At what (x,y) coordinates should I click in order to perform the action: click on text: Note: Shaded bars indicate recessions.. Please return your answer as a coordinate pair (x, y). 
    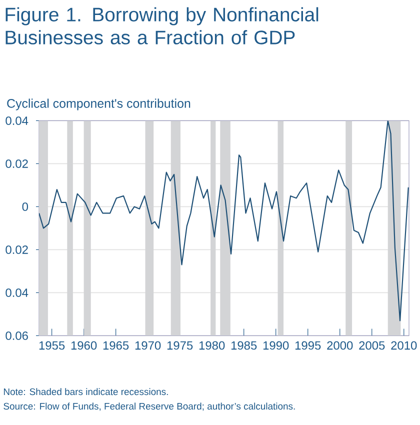
    Looking at the image, I should click on (86, 392).